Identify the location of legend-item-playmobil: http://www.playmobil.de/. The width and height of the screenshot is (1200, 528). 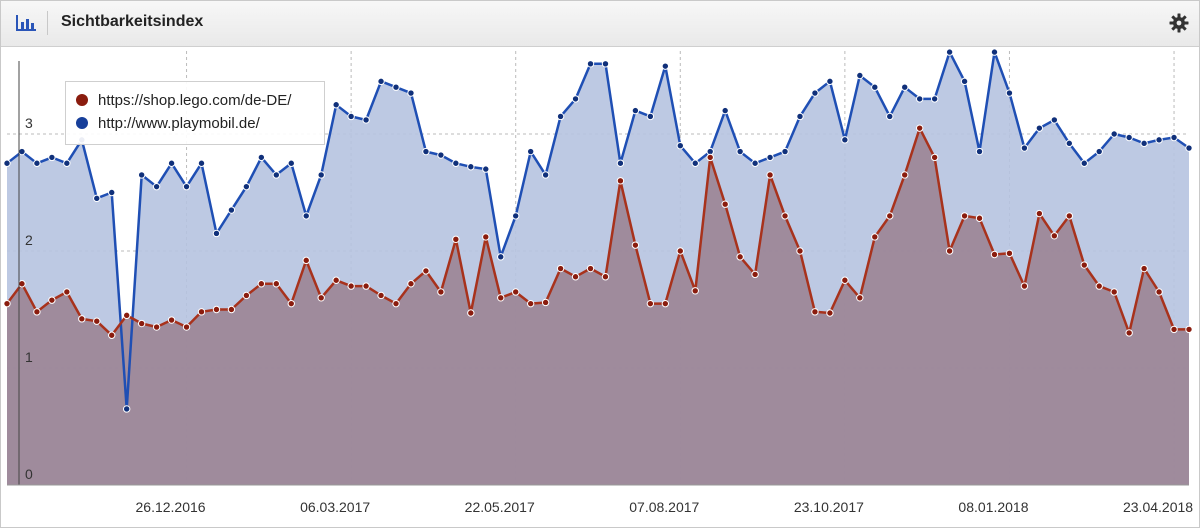
(168, 125).